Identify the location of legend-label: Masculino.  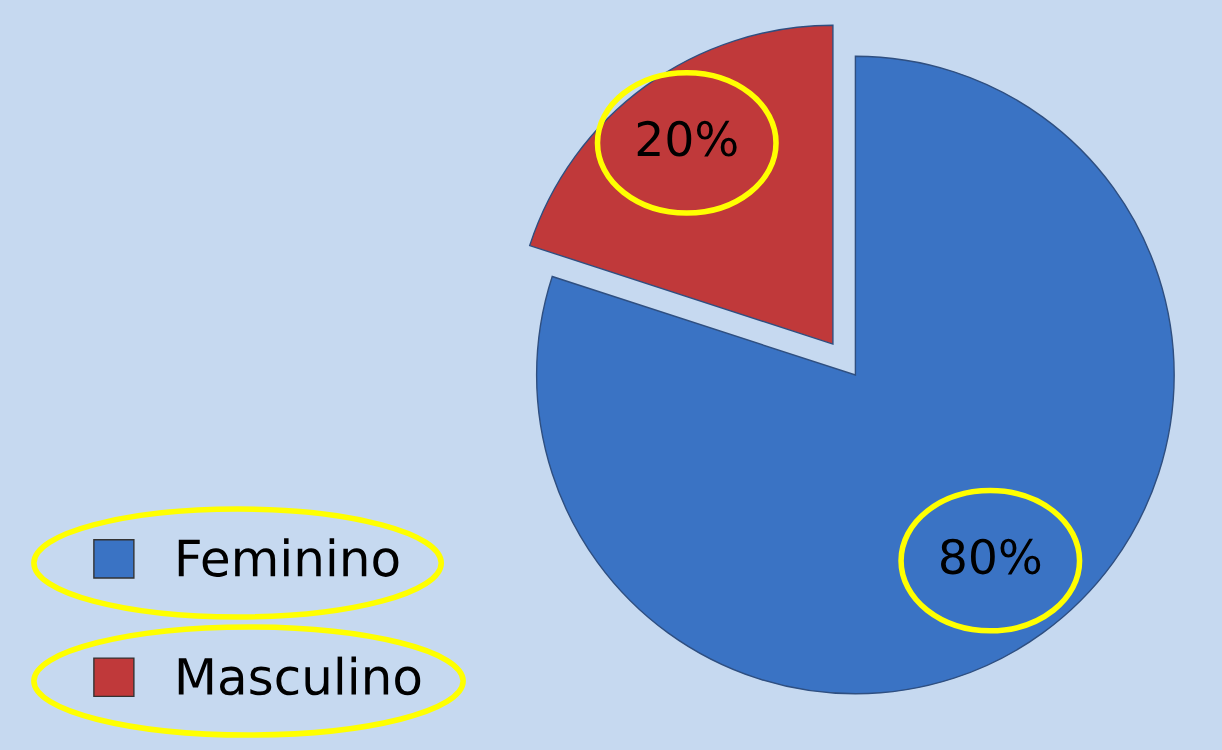
(299, 676).